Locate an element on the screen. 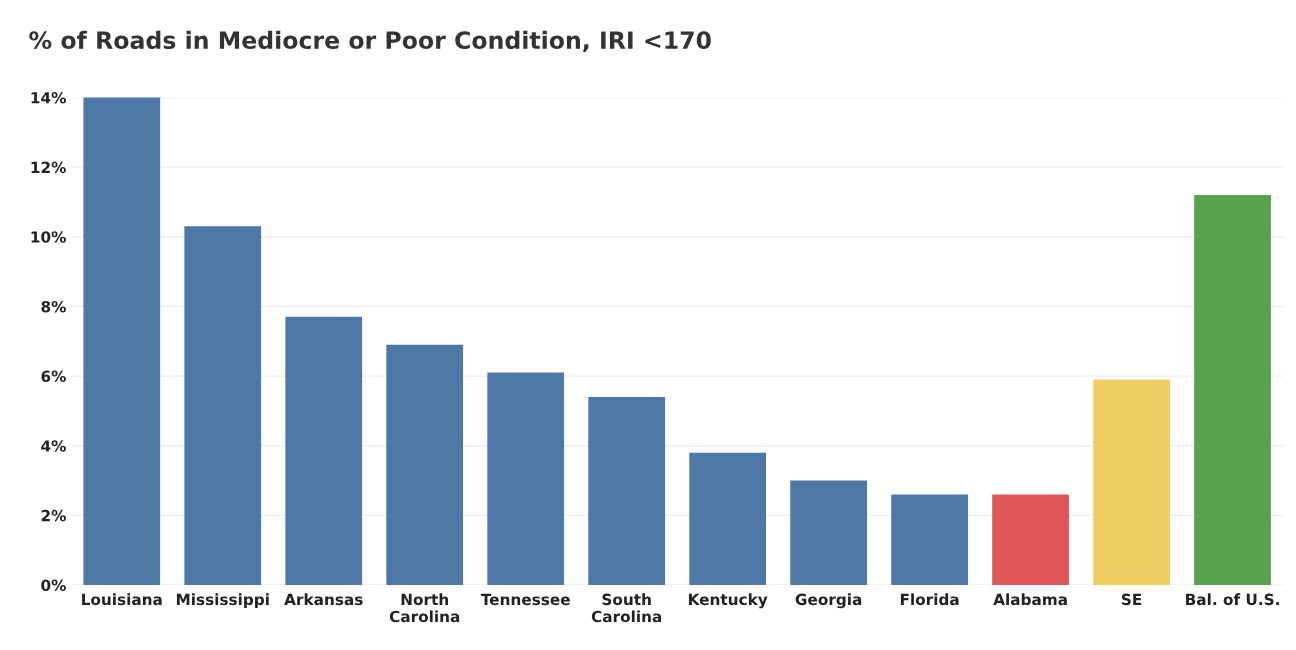 This screenshot has height=650, width=1296. x-tick-label: Georgia is located at coordinates (828, 601).